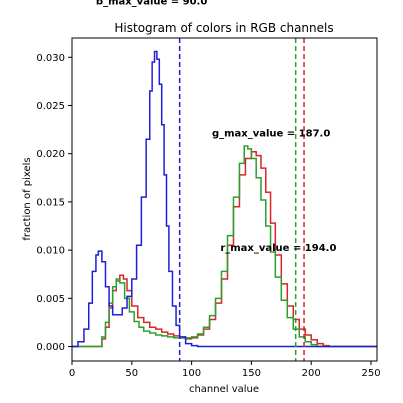  What do you see at coordinates (311, 373) in the screenshot?
I see `x-tick-label: 200` at bounding box center [311, 373].